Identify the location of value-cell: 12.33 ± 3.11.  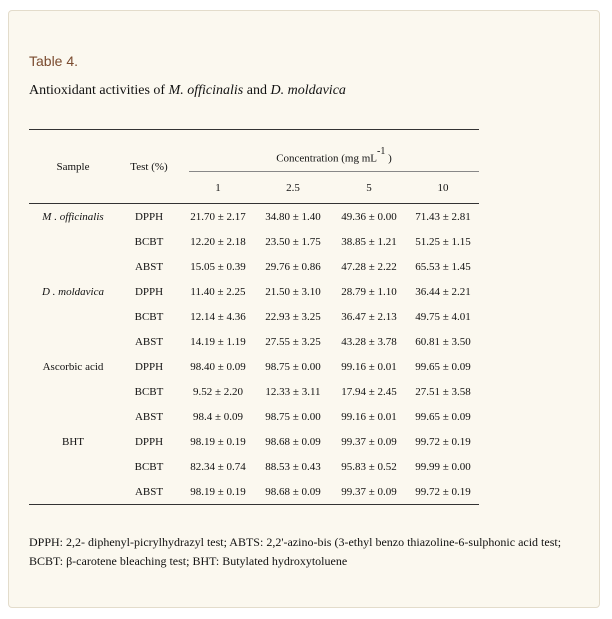
(293, 391).